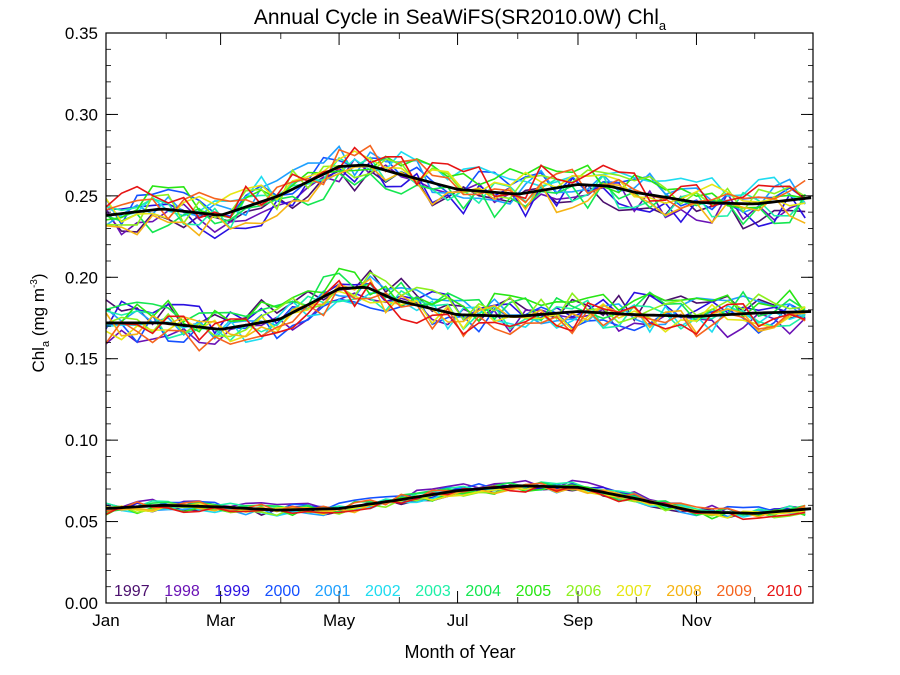 The height and width of the screenshot is (675, 900). What do you see at coordinates (132, 591) in the screenshot?
I see `legend-item-1997: 1997` at bounding box center [132, 591].